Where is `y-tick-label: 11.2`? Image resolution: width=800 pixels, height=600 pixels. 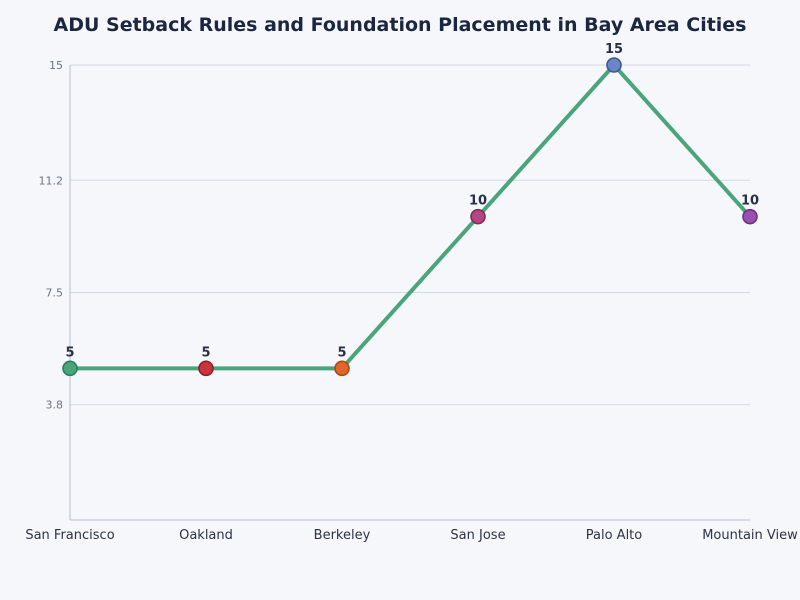
y-tick-label: 11.2 is located at coordinates (51, 180).